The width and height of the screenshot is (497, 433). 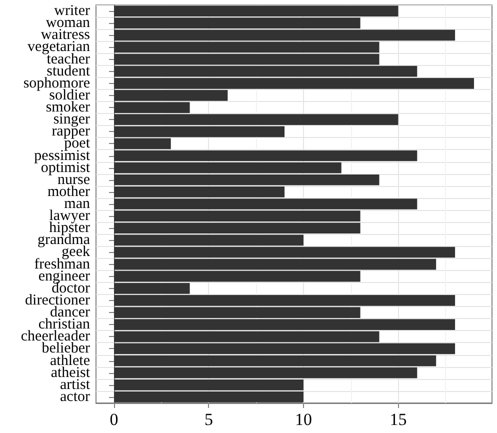 I want to click on x-tick-label: 10, so click(x=303, y=419).